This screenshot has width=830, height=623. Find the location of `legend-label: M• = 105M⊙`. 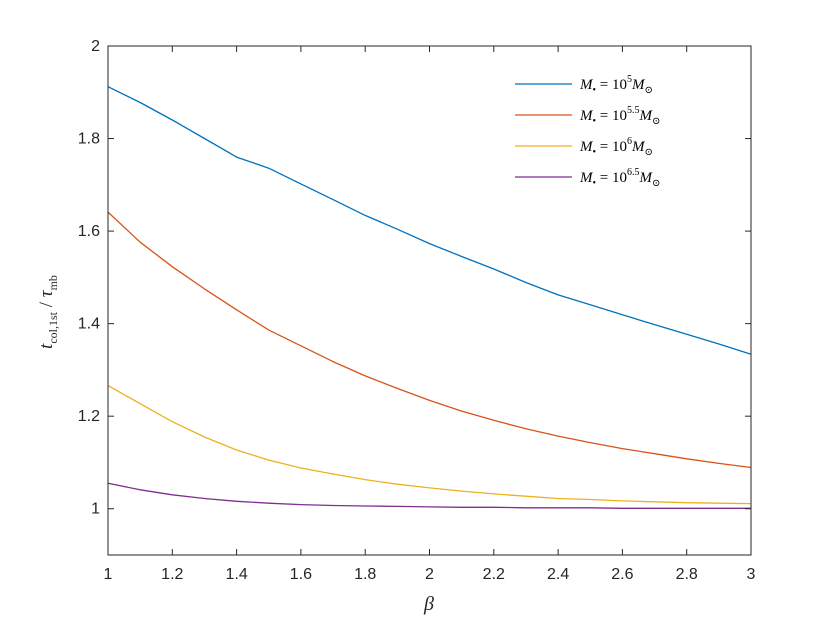

legend-label: M• = 105M⊙ is located at coordinates (616, 85).